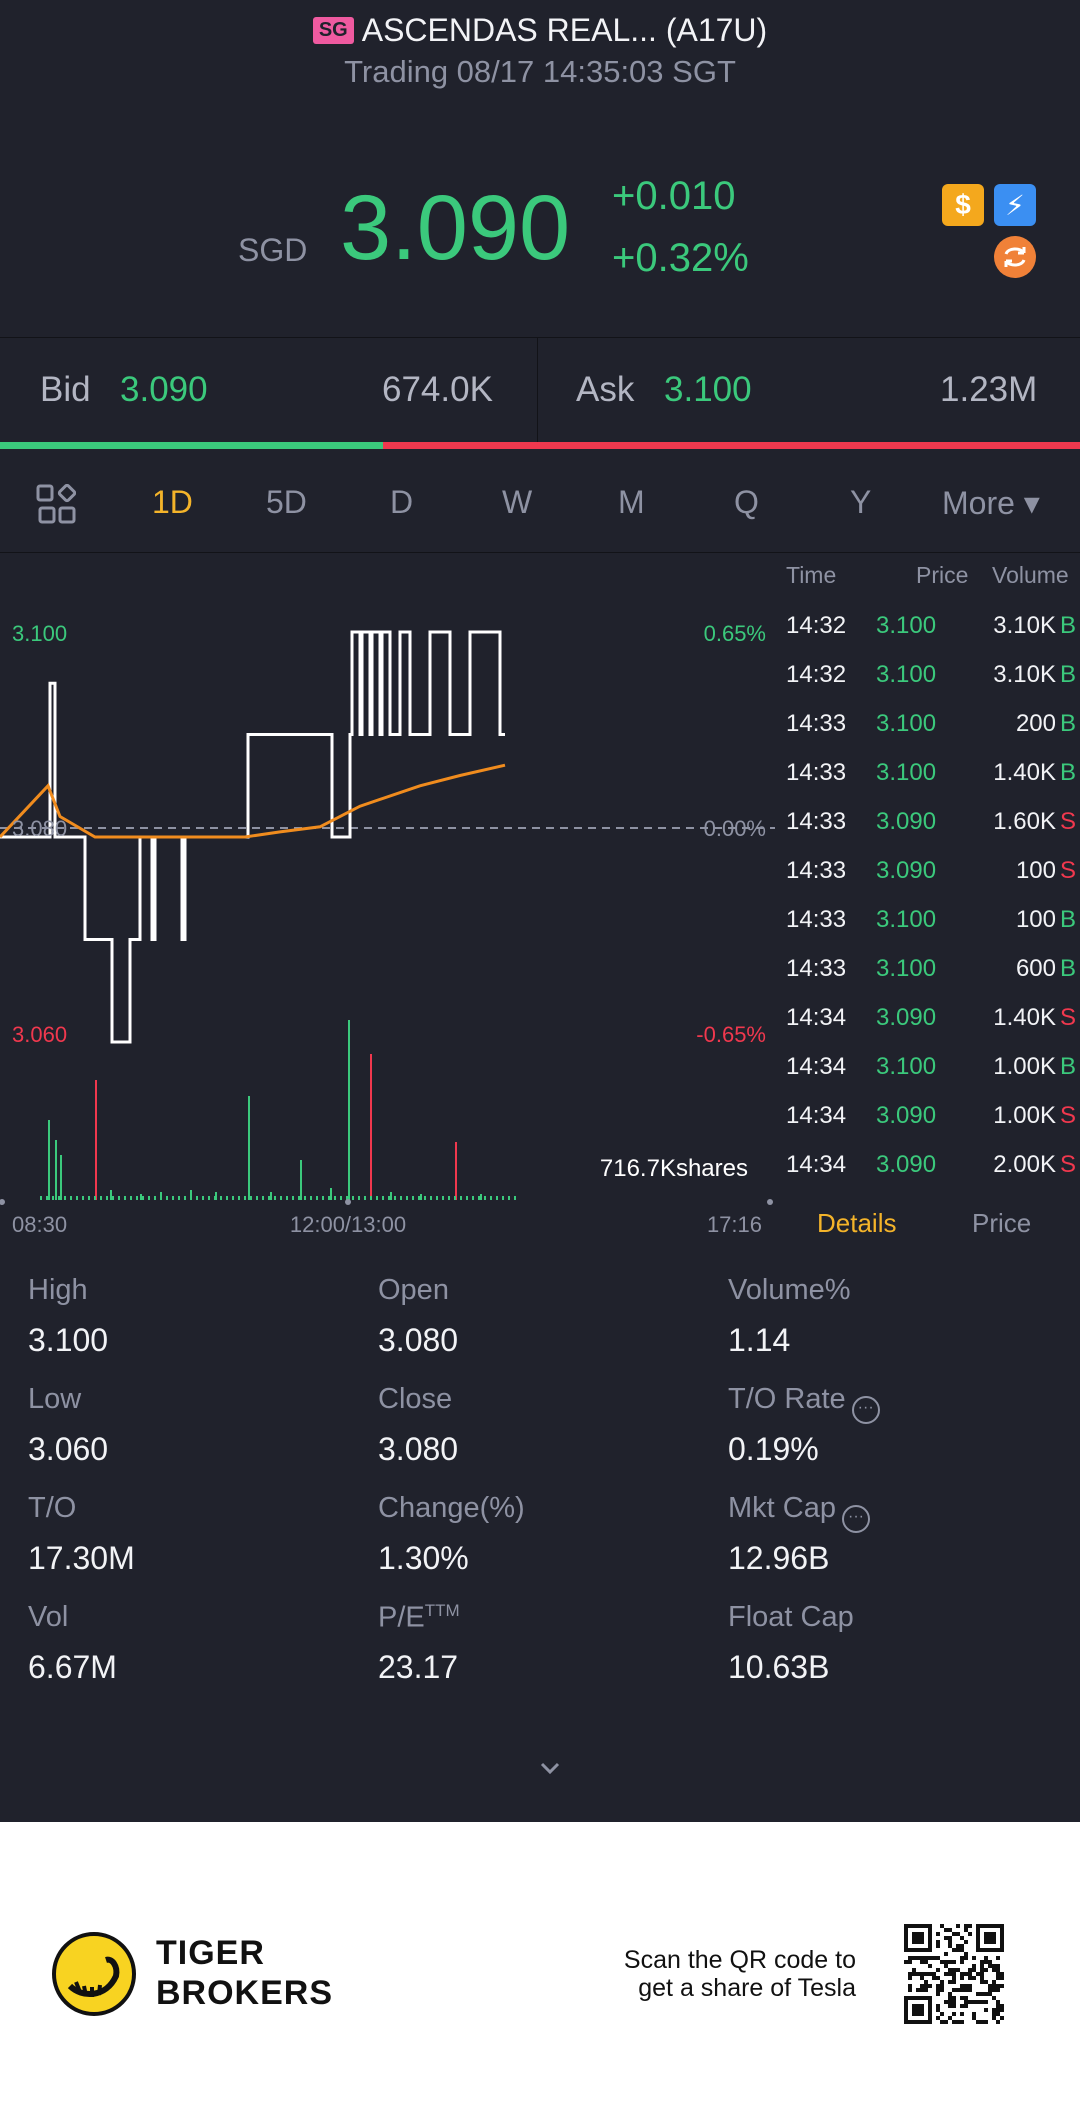 Image resolution: width=1080 pixels, height=2126 pixels. What do you see at coordinates (1015, 257) in the screenshot?
I see `swap-icon` at bounding box center [1015, 257].